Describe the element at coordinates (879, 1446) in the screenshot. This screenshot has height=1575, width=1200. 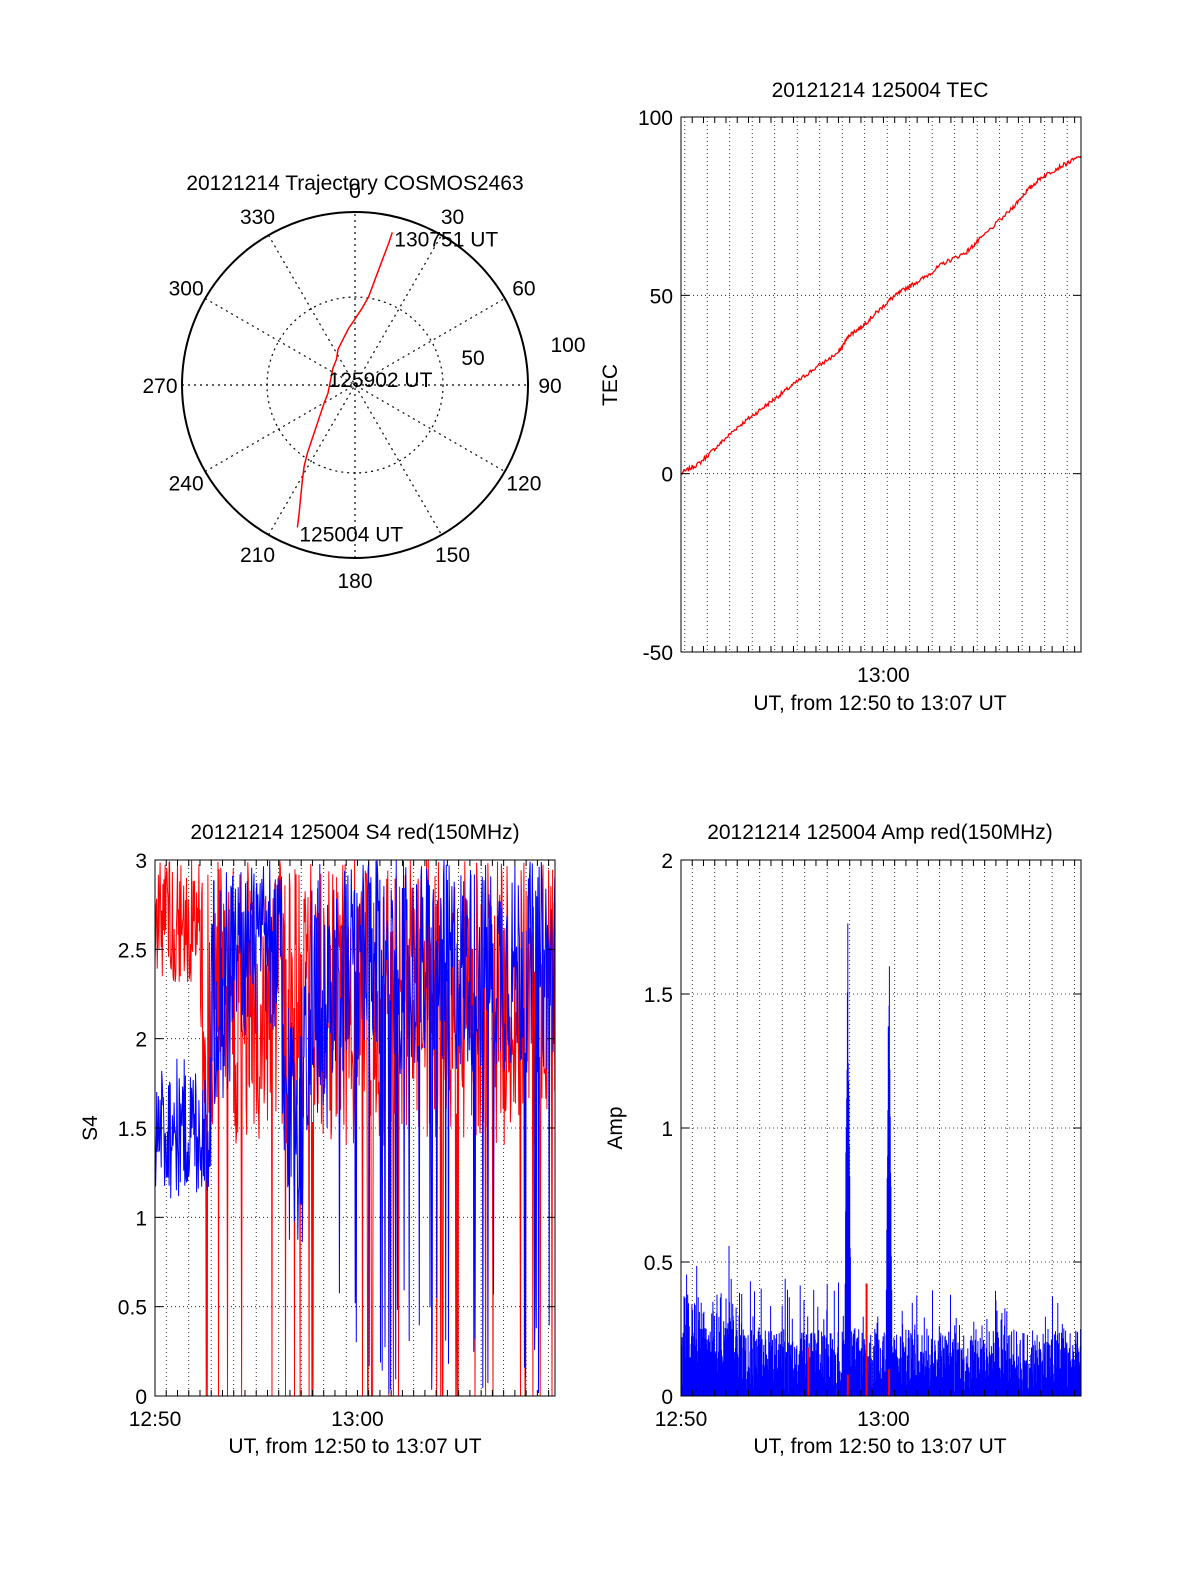
I see `amp-xlabel: UT, from 12:50 to 13:07 UT` at that location.